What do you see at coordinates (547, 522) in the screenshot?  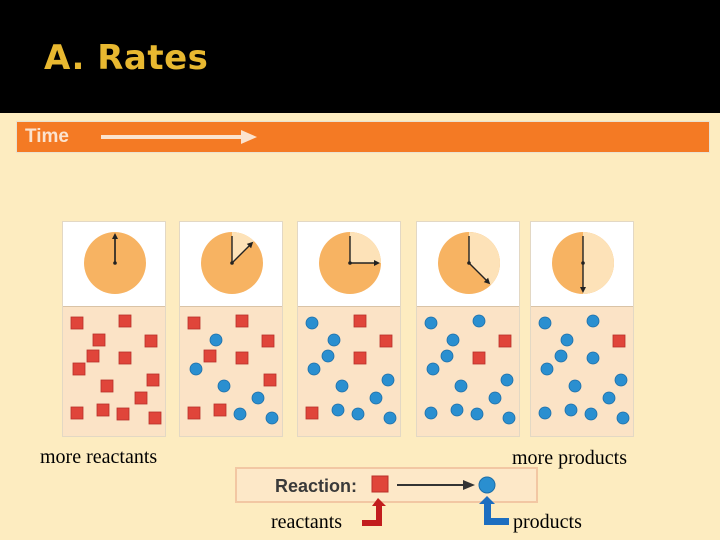 I see `caption-products: products` at bounding box center [547, 522].